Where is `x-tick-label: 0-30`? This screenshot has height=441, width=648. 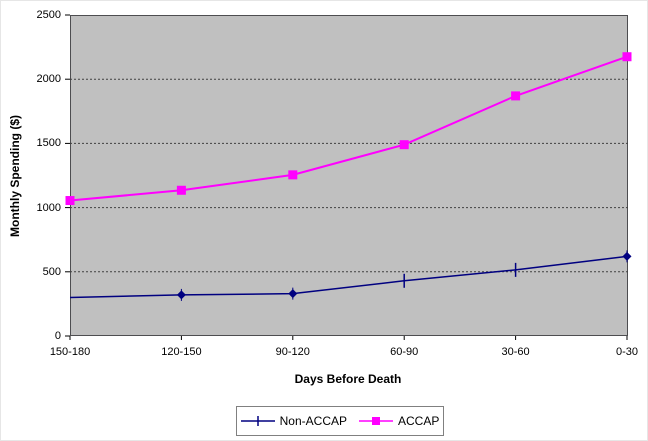
x-tick-label: 0-30 is located at coordinates (627, 352).